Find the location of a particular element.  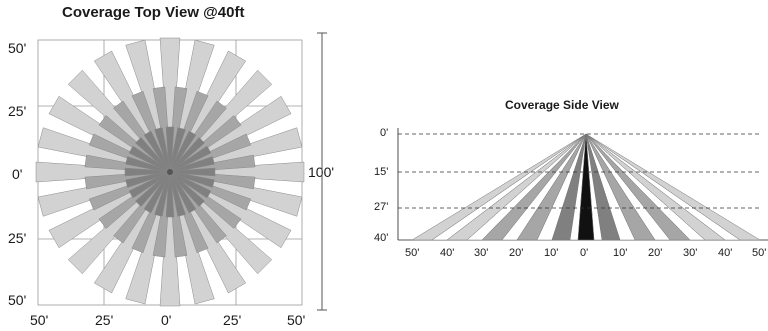

top-bottom-label-50-left: 50' is located at coordinates (39, 320).